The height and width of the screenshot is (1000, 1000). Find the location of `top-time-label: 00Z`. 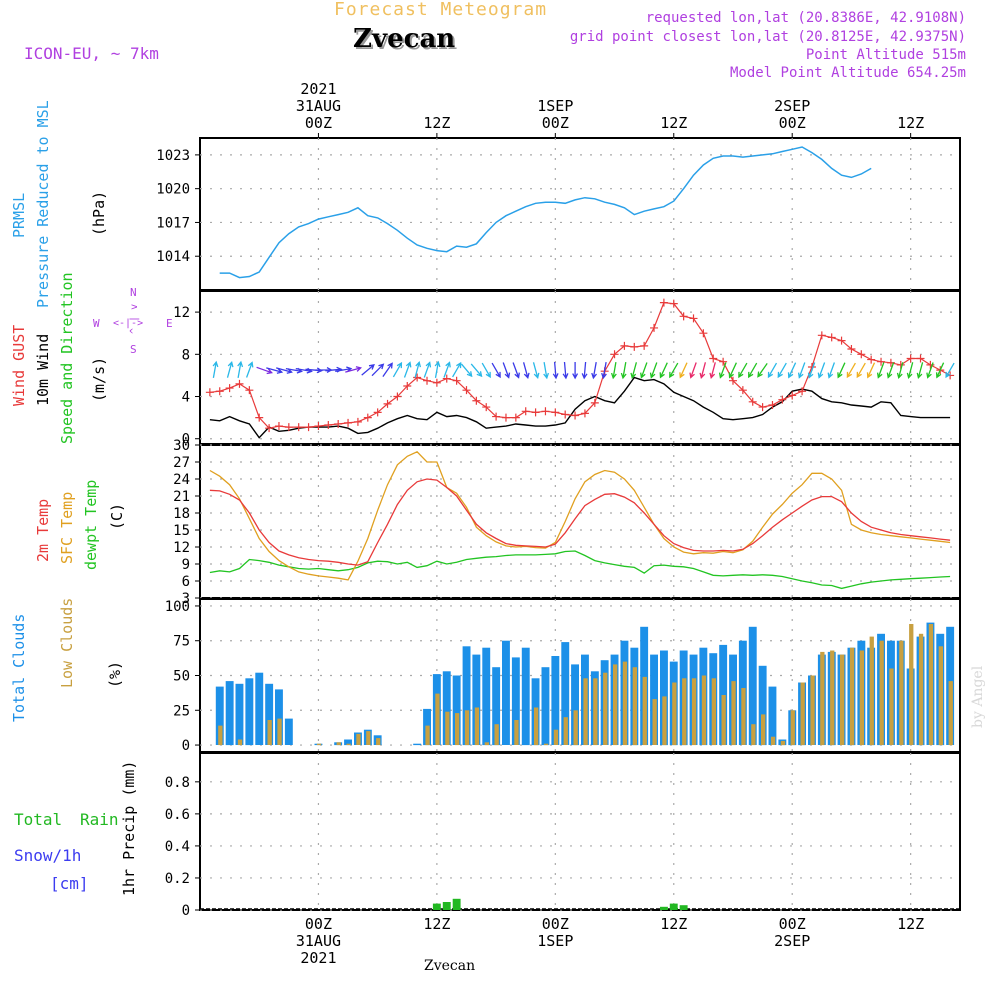

top-time-label: 00Z is located at coordinates (792, 123).